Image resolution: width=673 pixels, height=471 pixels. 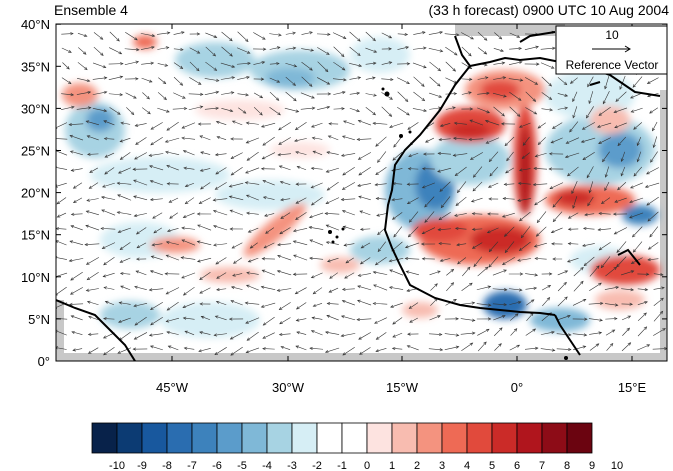 I want to click on lon-label: 15°W, so click(x=402, y=387).